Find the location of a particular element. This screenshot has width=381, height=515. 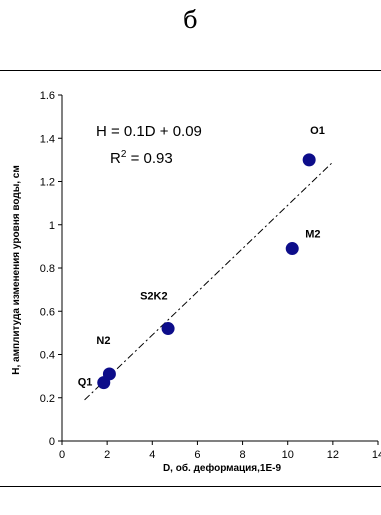

y-tick-label: 1.6 is located at coordinates (47, 96).